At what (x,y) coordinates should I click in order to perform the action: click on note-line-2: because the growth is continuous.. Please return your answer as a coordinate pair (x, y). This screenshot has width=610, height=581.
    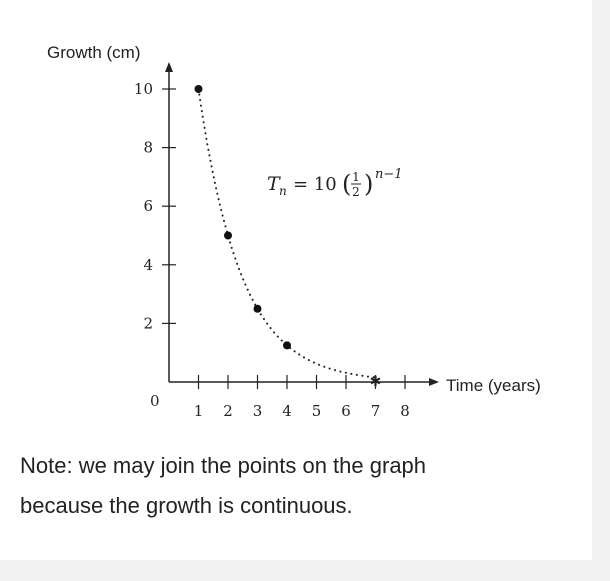
    Looking at the image, I should click on (186, 505).